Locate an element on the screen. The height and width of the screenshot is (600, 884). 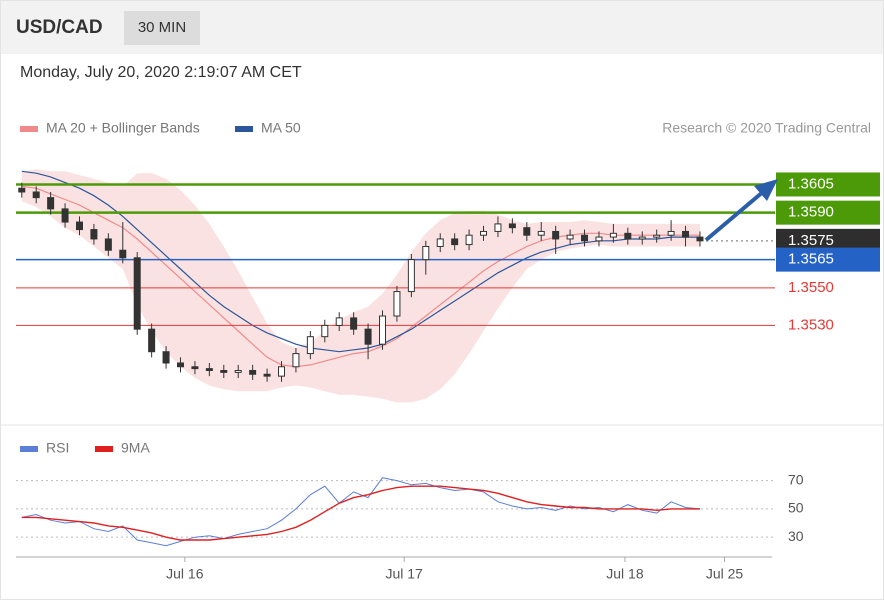
interval: 30 MIN is located at coordinates (162, 27).